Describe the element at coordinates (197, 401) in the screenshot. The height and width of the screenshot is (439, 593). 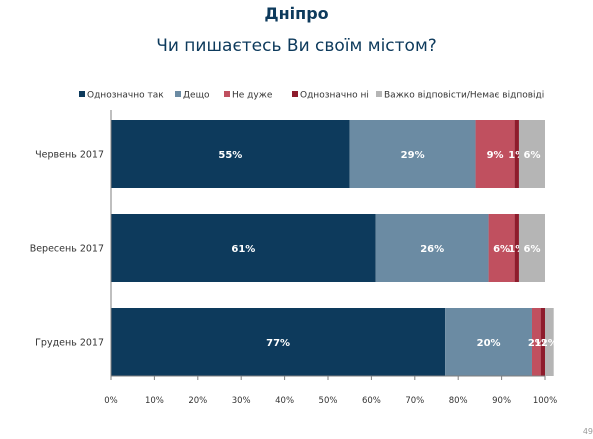
I see `x-tick-label: 20%` at that location.